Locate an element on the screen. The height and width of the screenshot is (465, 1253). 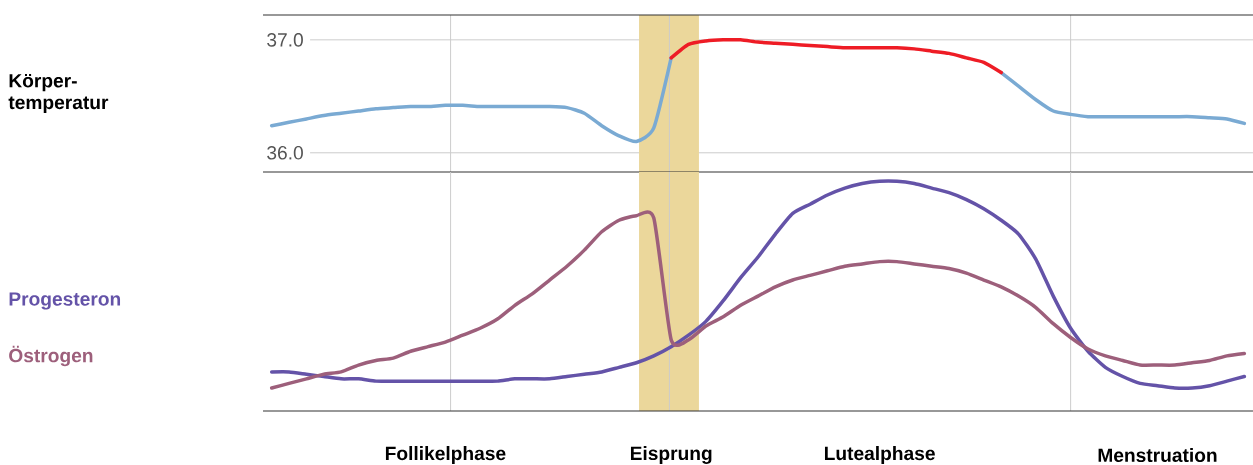
y-tick-label: 37.0 is located at coordinates (285, 40).